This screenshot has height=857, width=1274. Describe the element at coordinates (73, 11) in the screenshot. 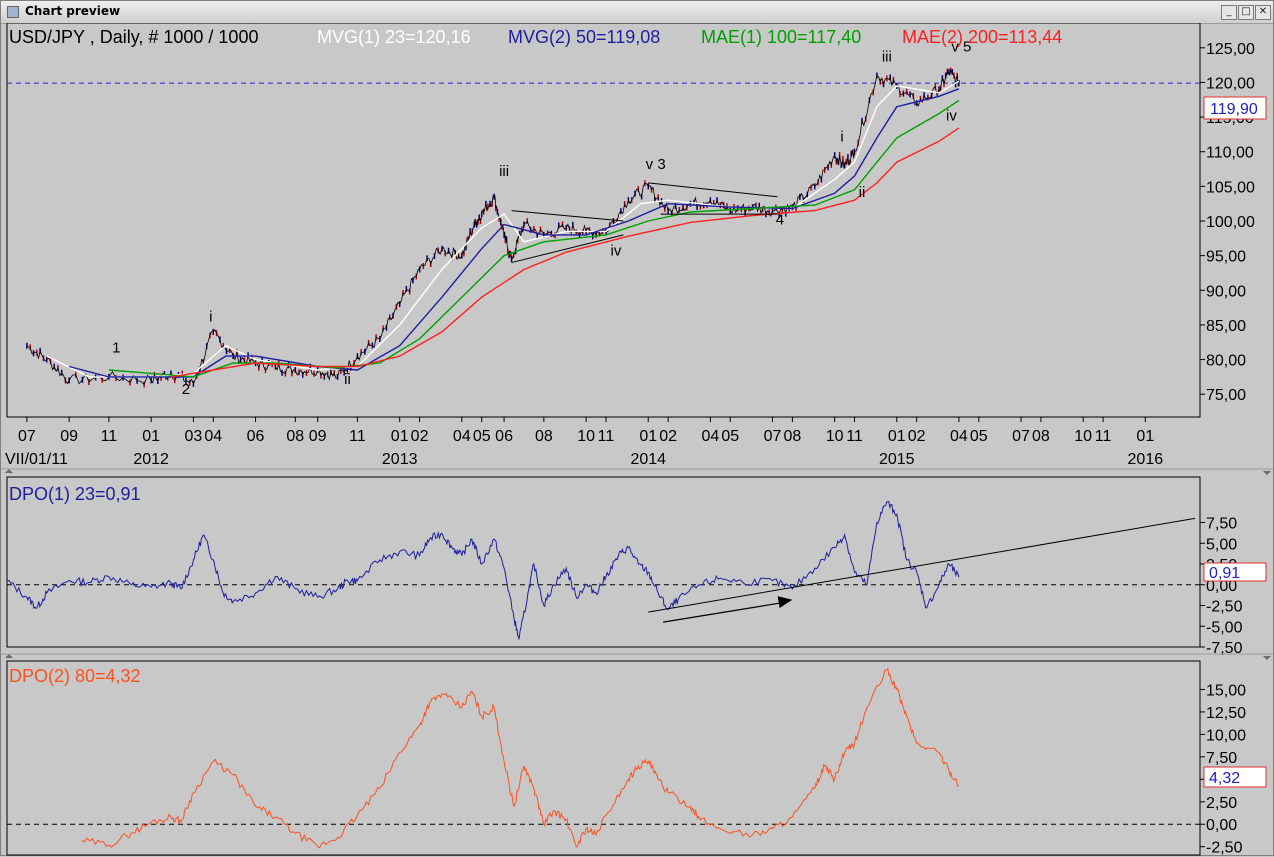

I see `window-title: Chart preview` at that location.